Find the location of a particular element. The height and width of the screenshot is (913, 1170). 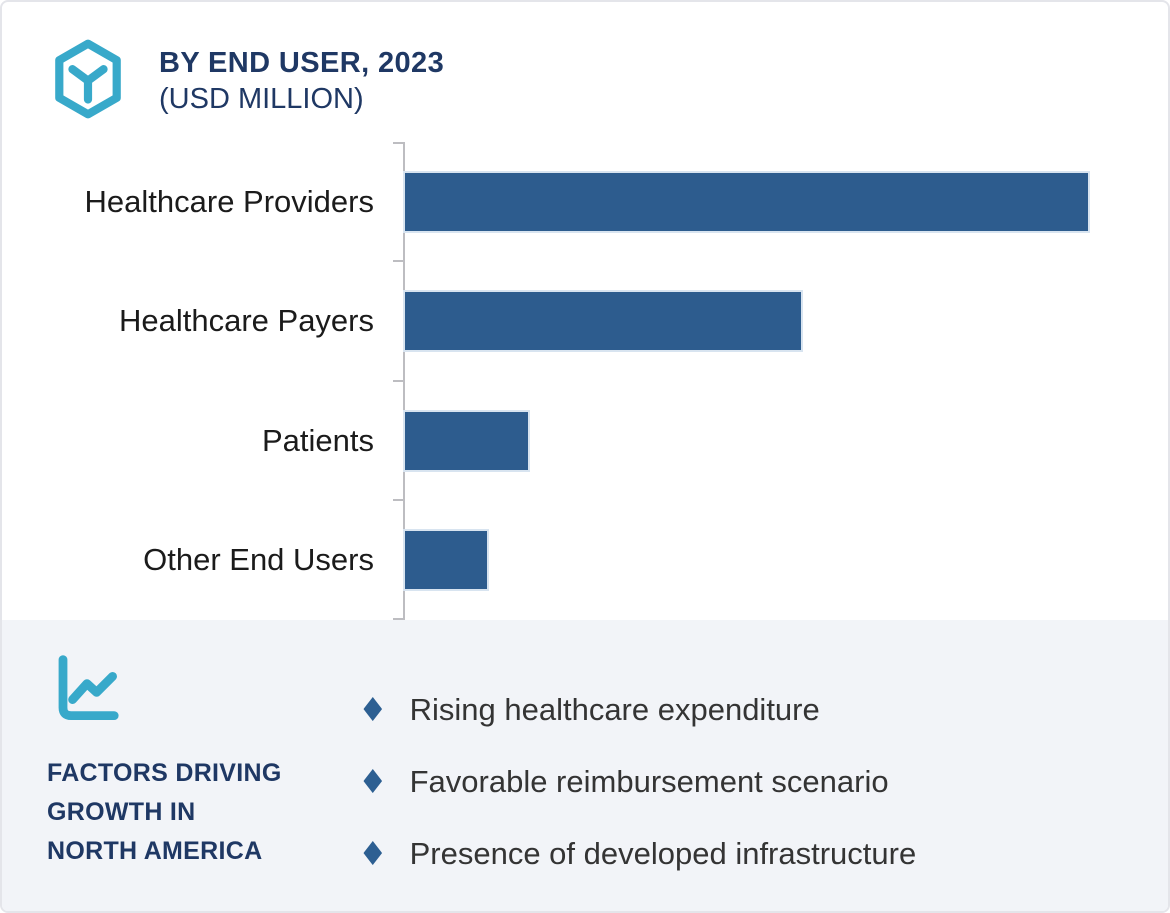

category-label: Healthcare Providers is located at coordinates (229, 201).